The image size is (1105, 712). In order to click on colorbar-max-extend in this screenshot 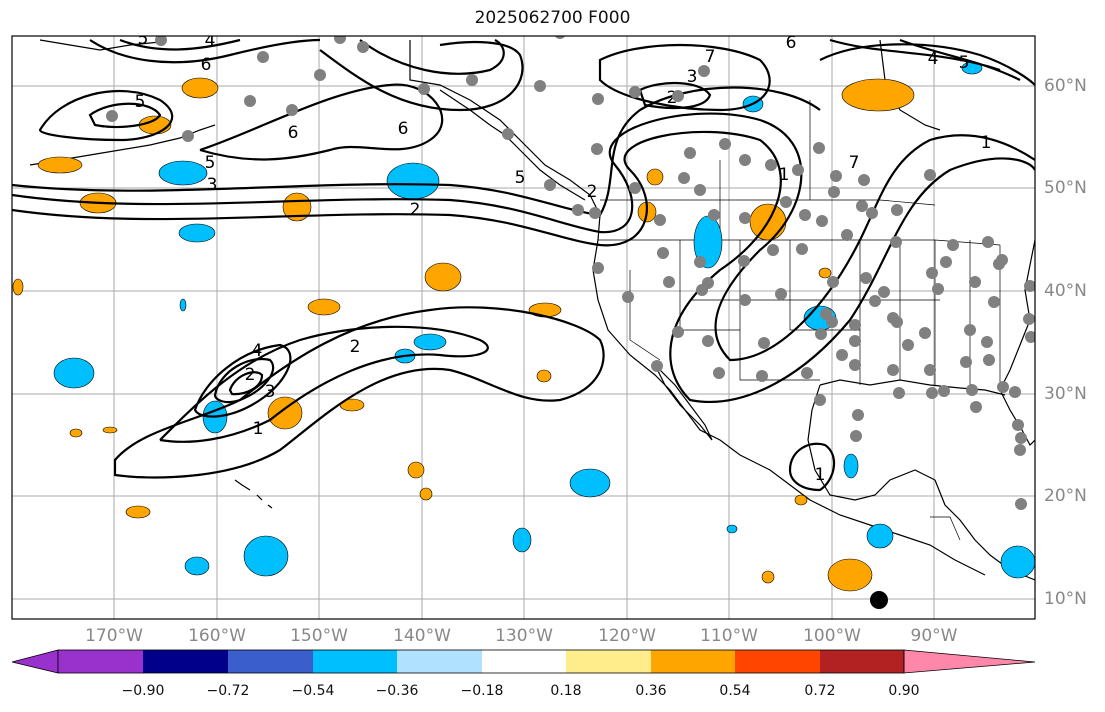, I will do `click(969, 661)`.